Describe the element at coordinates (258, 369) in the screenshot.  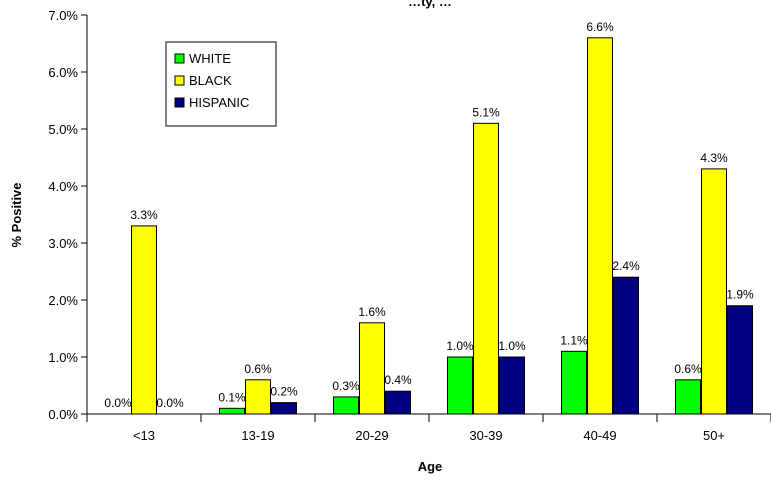
I see `data-label-black-1: 0.6%` at that location.